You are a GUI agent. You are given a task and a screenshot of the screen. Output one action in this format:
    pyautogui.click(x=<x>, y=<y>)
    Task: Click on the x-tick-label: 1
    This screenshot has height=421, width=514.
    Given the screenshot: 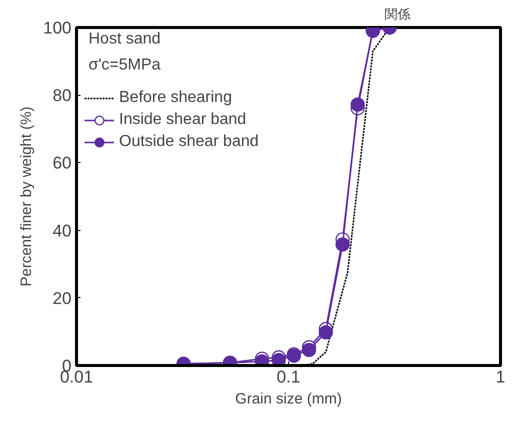 What is the action you would take?
    pyautogui.click(x=501, y=377)
    